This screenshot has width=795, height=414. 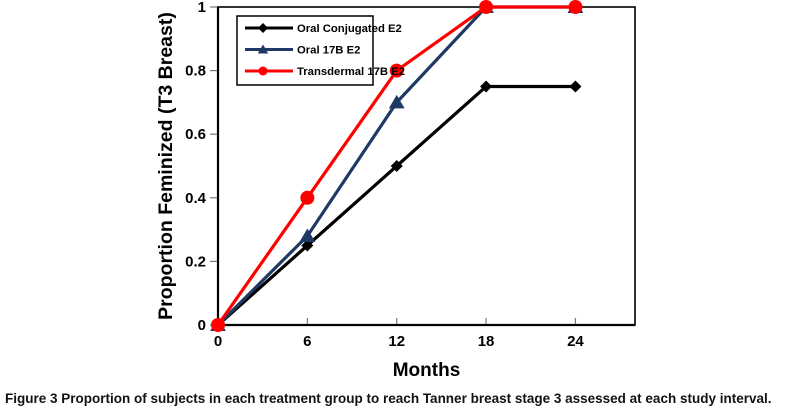 What do you see at coordinates (328, 51) in the screenshot?
I see `legend-label: Oral 17B E2` at bounding box center [328, 51].